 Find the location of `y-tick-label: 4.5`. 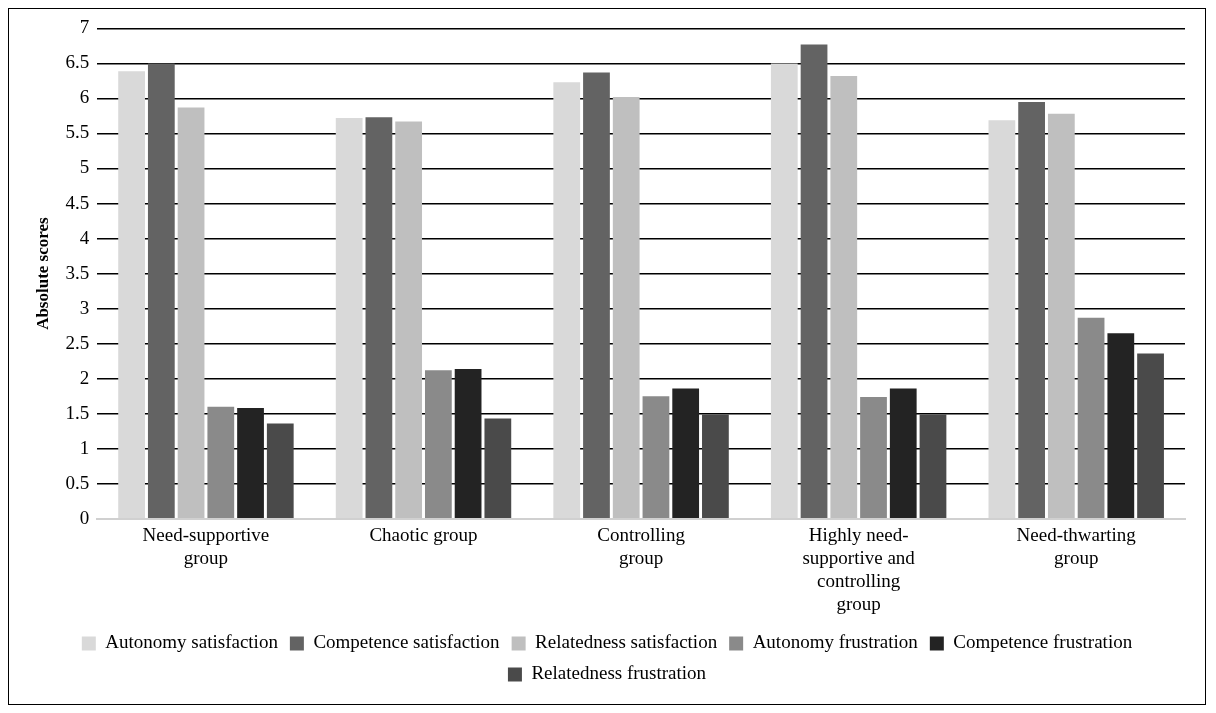

y-tick-label: 4.5 is located at coordinates (77, 202).